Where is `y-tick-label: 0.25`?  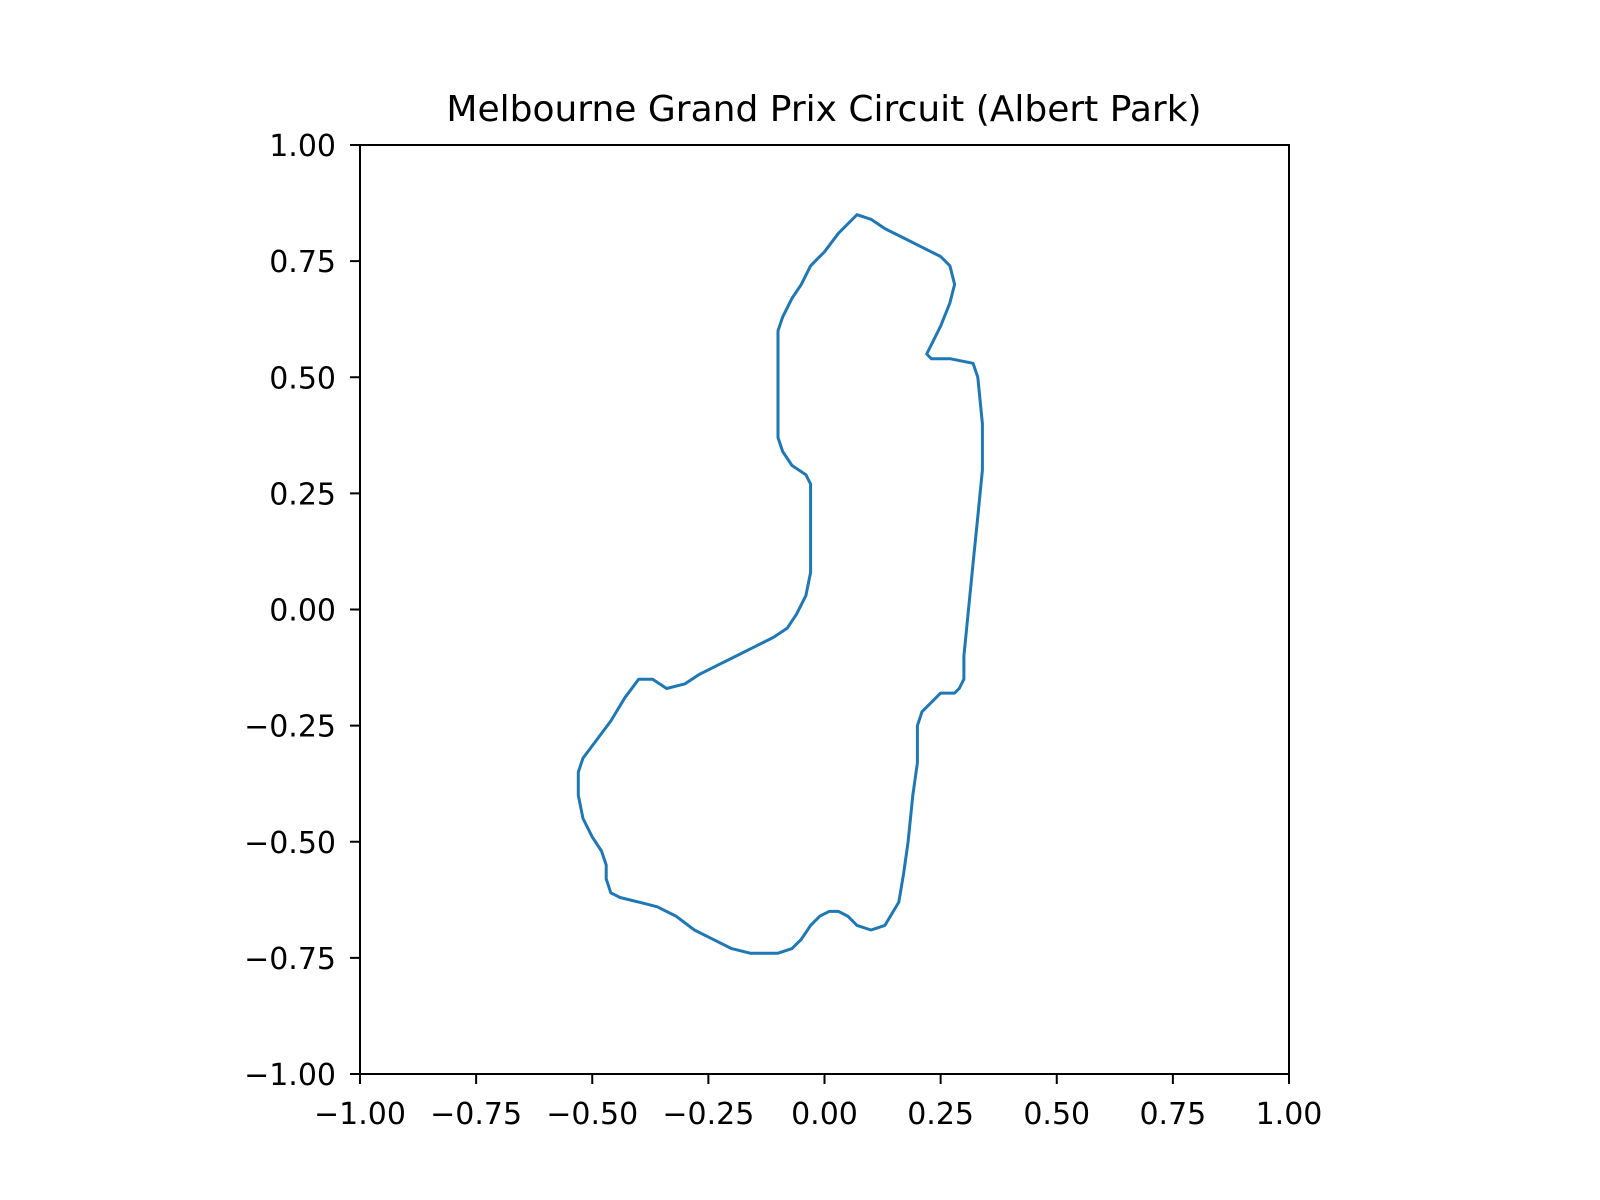
y-tick-label: 0.25 is located at coordinates (302, 494).